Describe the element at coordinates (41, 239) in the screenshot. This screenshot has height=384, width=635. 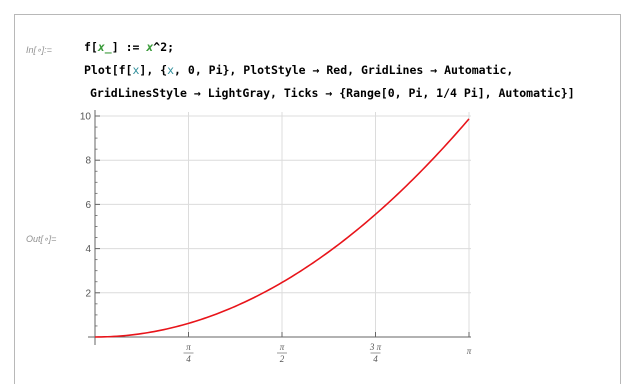
I see `output-label: Out[∘]=` at that location.